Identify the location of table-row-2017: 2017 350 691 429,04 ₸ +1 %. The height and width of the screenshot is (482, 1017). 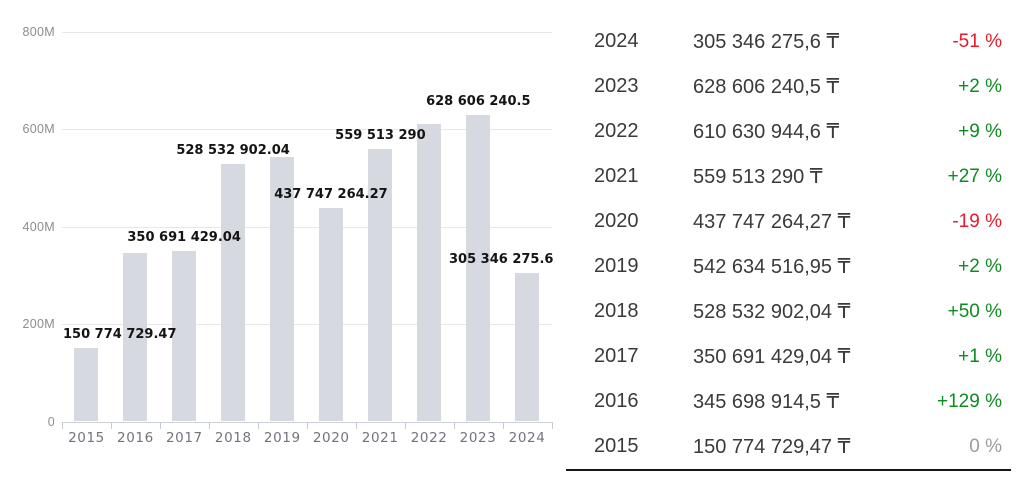
(791, 356).